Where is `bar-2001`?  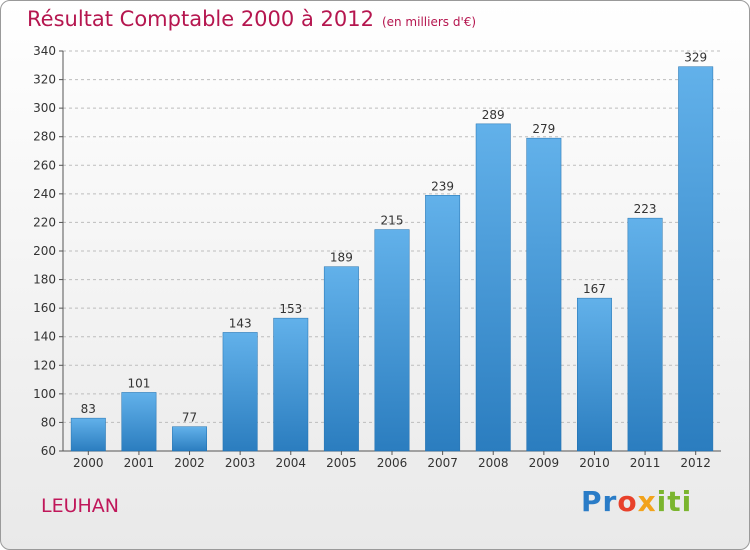 bar-2001 is located at coordinates (139, 422).